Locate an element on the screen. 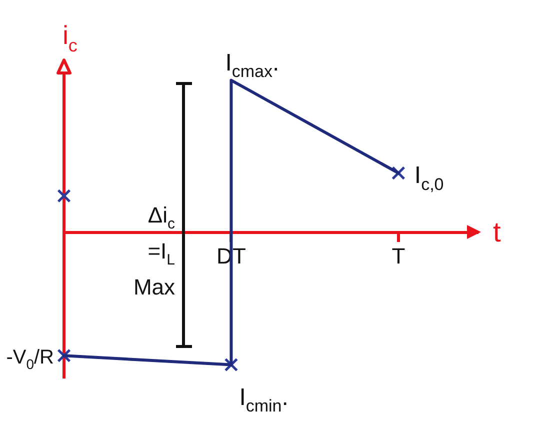 Image resolution: width=541 pixels, height=428 pixels. x-tick-label: T is located at coordinates (399, 256).